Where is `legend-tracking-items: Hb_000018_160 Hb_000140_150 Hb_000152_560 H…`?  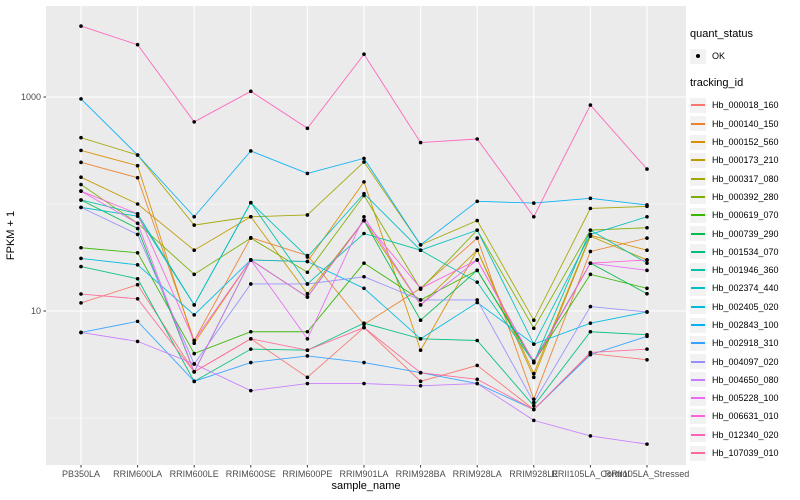
legend-tracking-items: Hb_000018_160 Hb_000140_150 Hb_000152_560 H… is located at coordinates (744, 279).